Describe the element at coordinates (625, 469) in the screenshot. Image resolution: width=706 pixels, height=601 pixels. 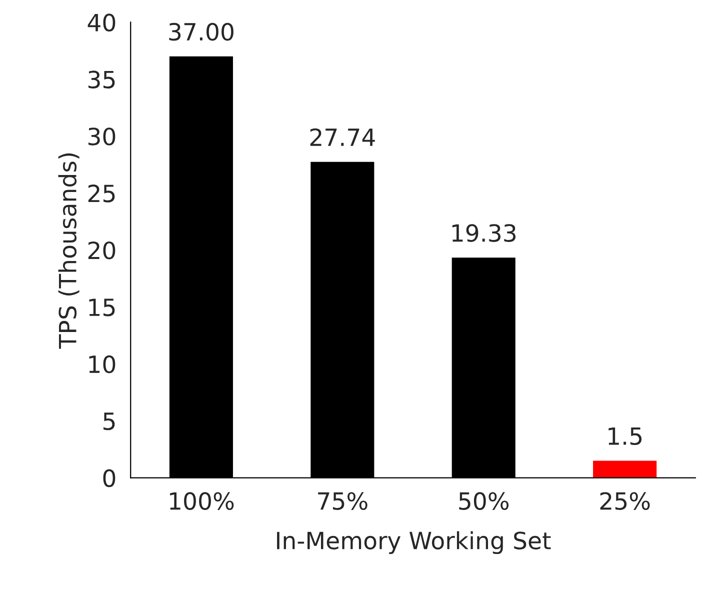
I see `bar` at that location.